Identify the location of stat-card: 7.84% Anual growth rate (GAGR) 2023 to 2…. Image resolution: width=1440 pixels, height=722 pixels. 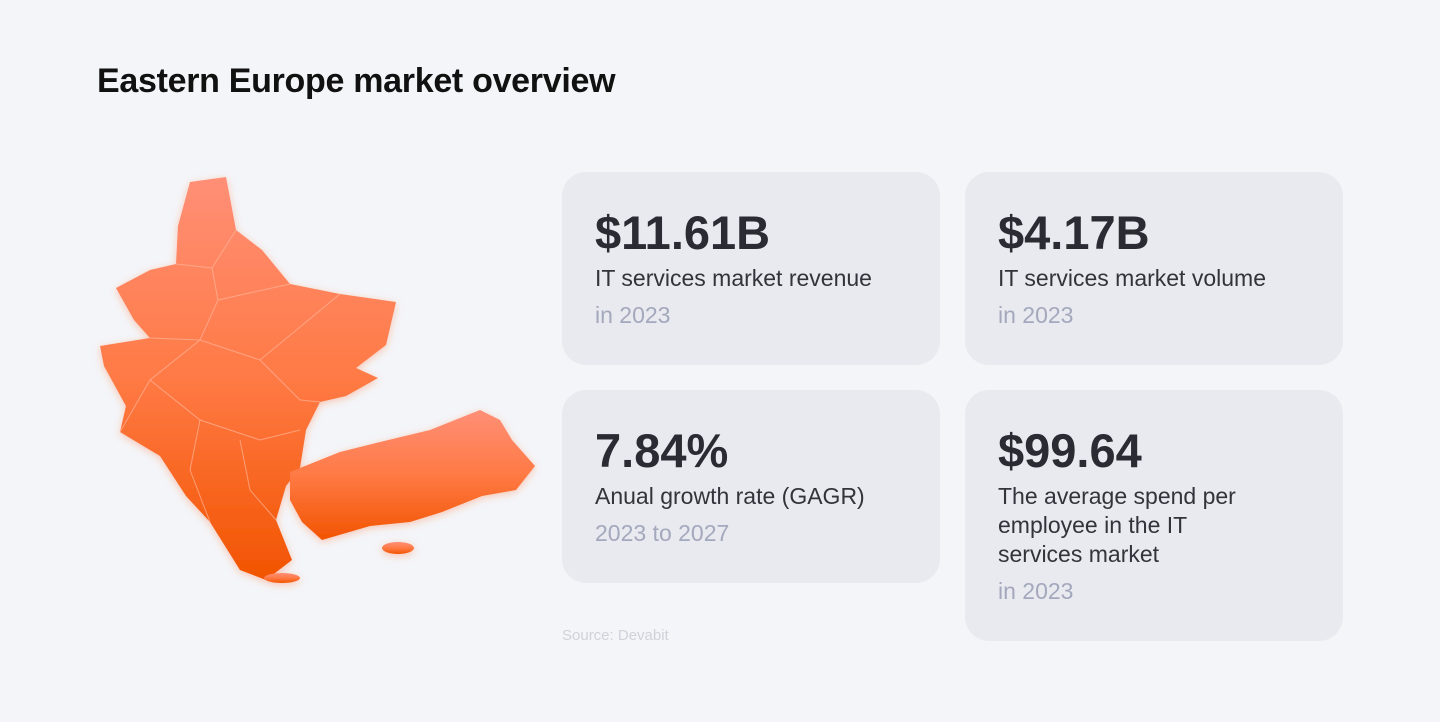
(751, 486).